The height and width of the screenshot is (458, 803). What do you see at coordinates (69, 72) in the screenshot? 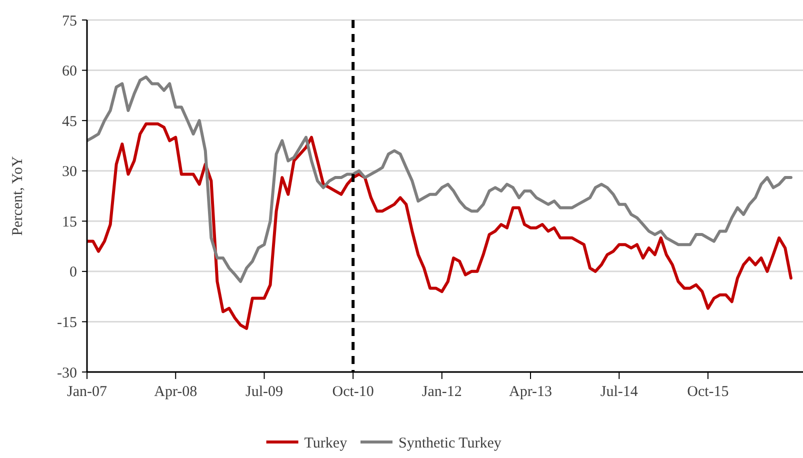
I see `y-tick-label: 60` at bounding box center [69, 72].